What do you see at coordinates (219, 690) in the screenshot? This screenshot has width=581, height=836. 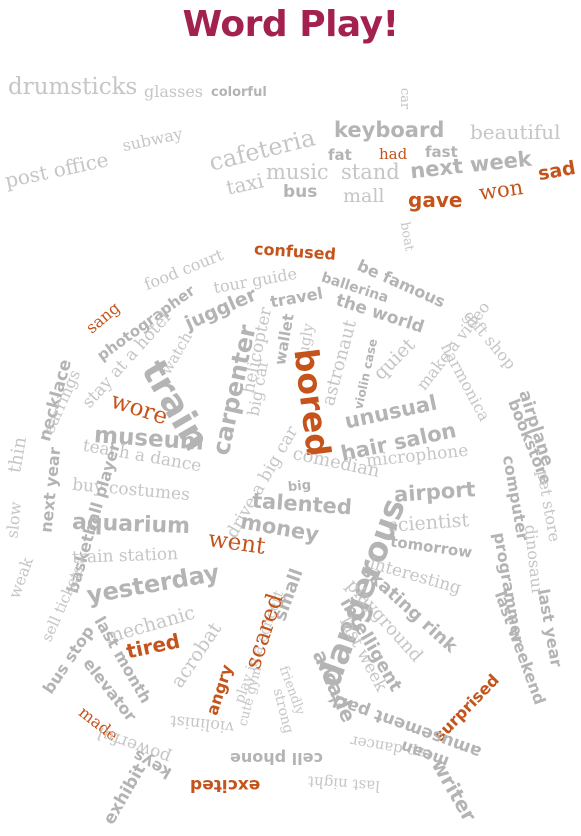 I see `cloud-word: angry` at bounding box center [219, 690].